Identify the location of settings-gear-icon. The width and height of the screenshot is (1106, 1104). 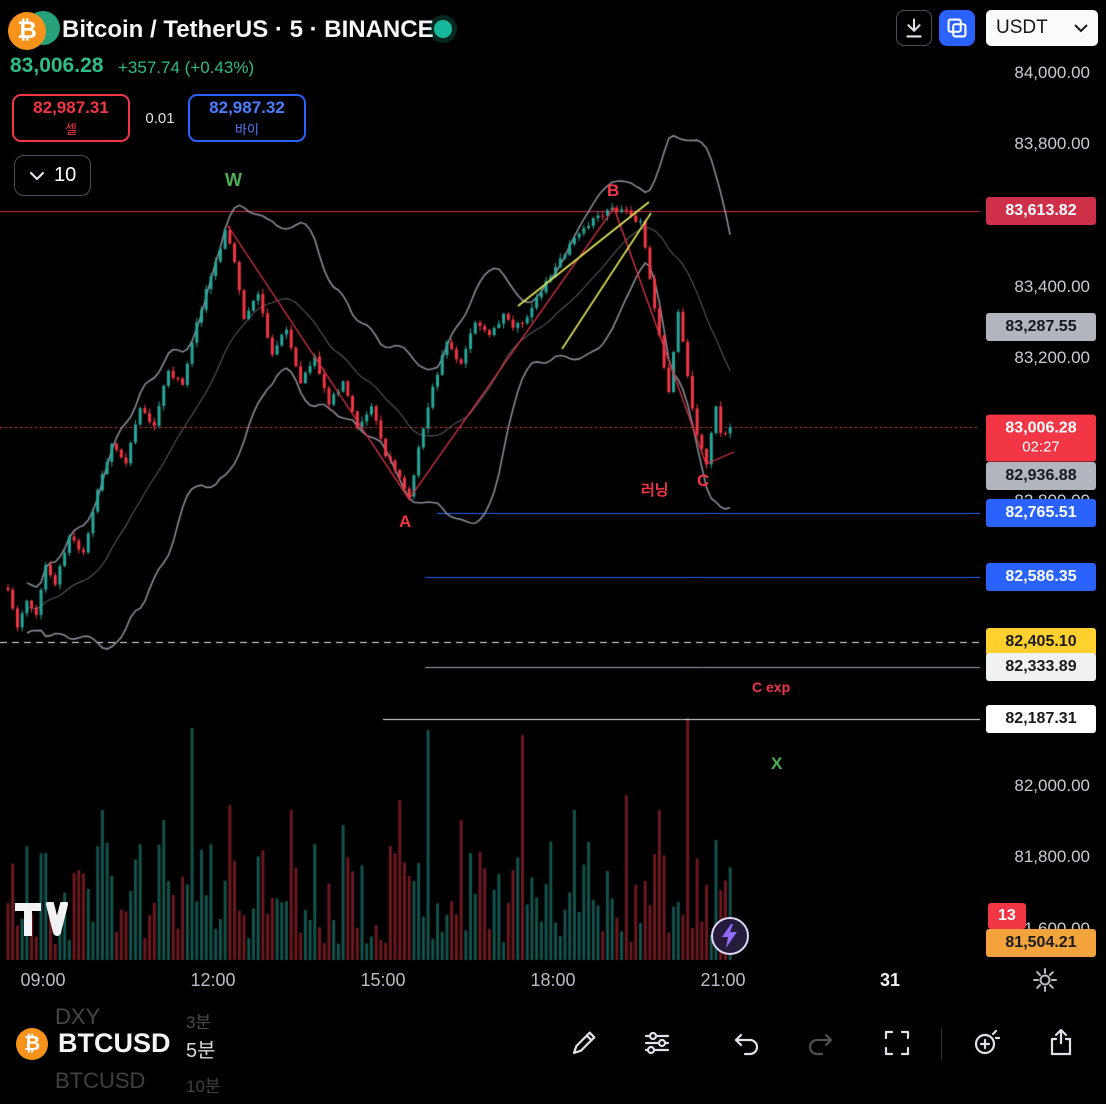
(1045, 981).